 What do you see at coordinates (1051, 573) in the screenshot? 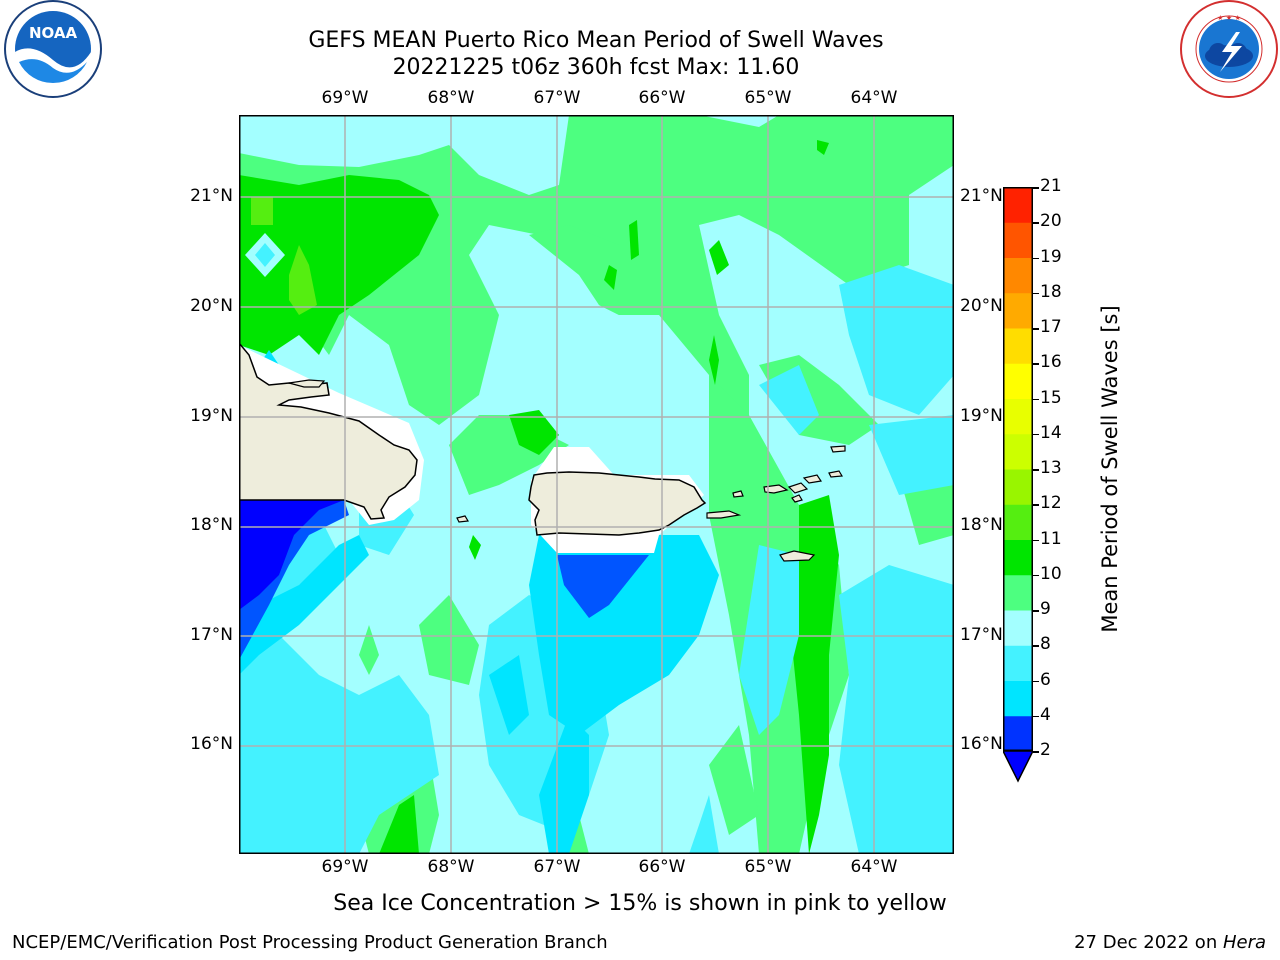
I see `colorbar-tick-label: 10` at bounding box center [1051, 573].